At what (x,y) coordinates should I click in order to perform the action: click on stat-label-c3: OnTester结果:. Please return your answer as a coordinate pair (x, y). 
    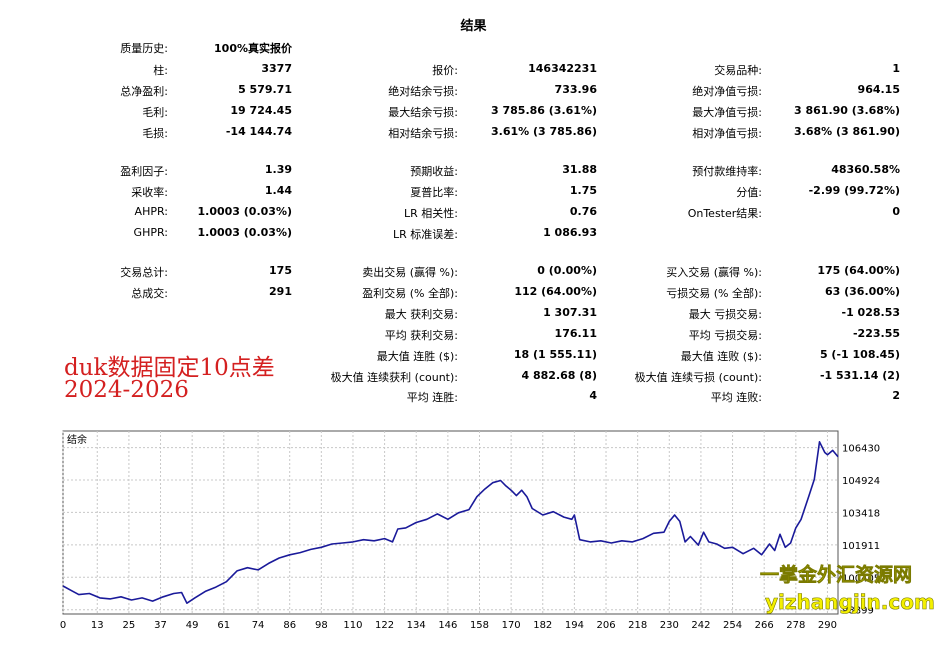
    Looking at the image, I should click on (724, 213).